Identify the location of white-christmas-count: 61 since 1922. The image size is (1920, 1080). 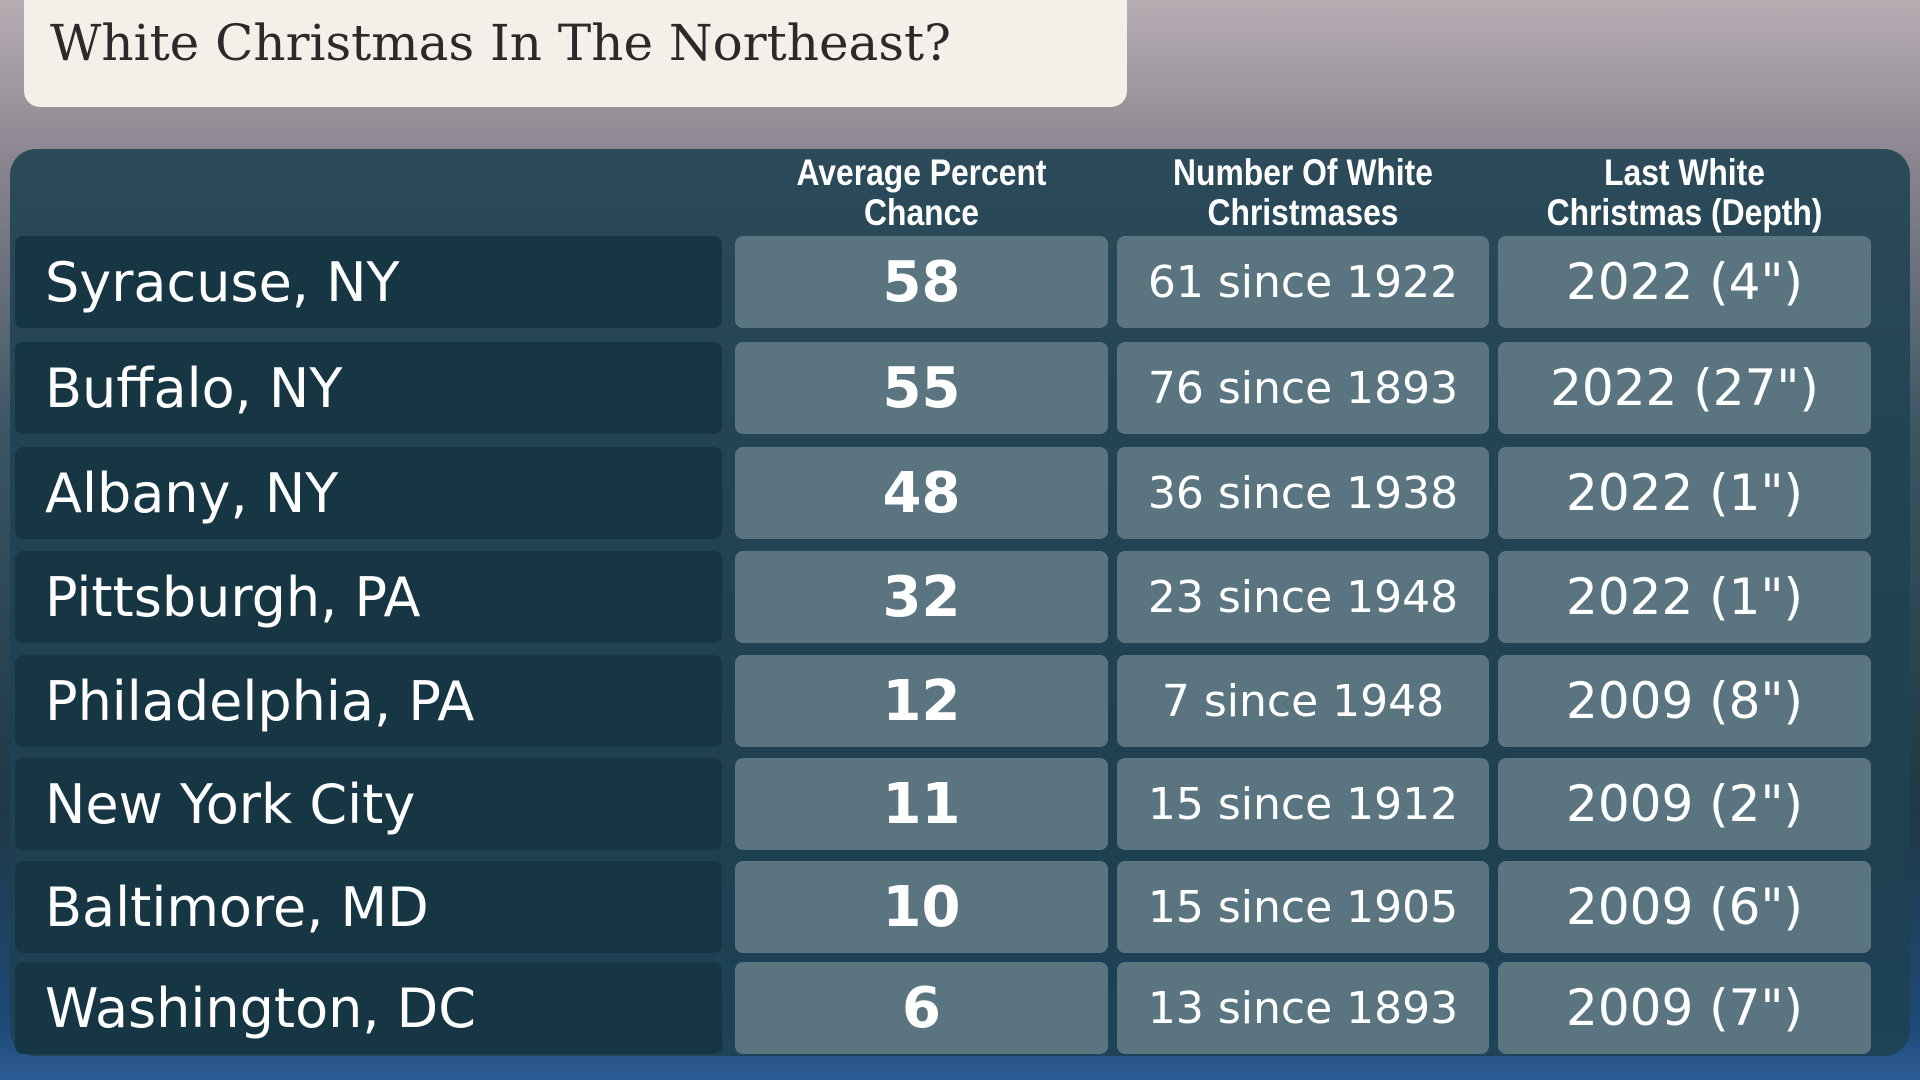
(1303, 282).